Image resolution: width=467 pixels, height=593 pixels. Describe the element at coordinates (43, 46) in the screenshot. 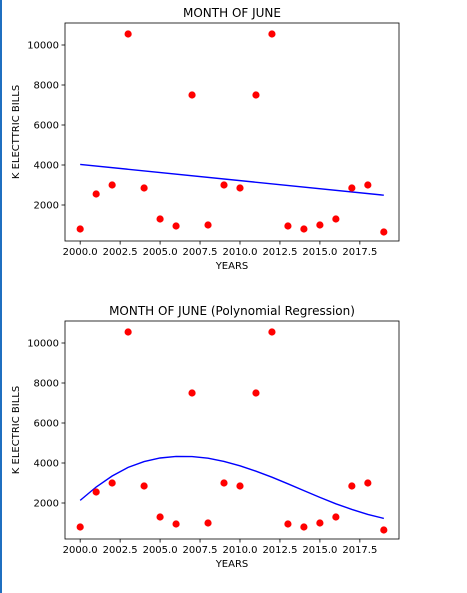

I see `chart1-y-tick-label: 10000` at that location.